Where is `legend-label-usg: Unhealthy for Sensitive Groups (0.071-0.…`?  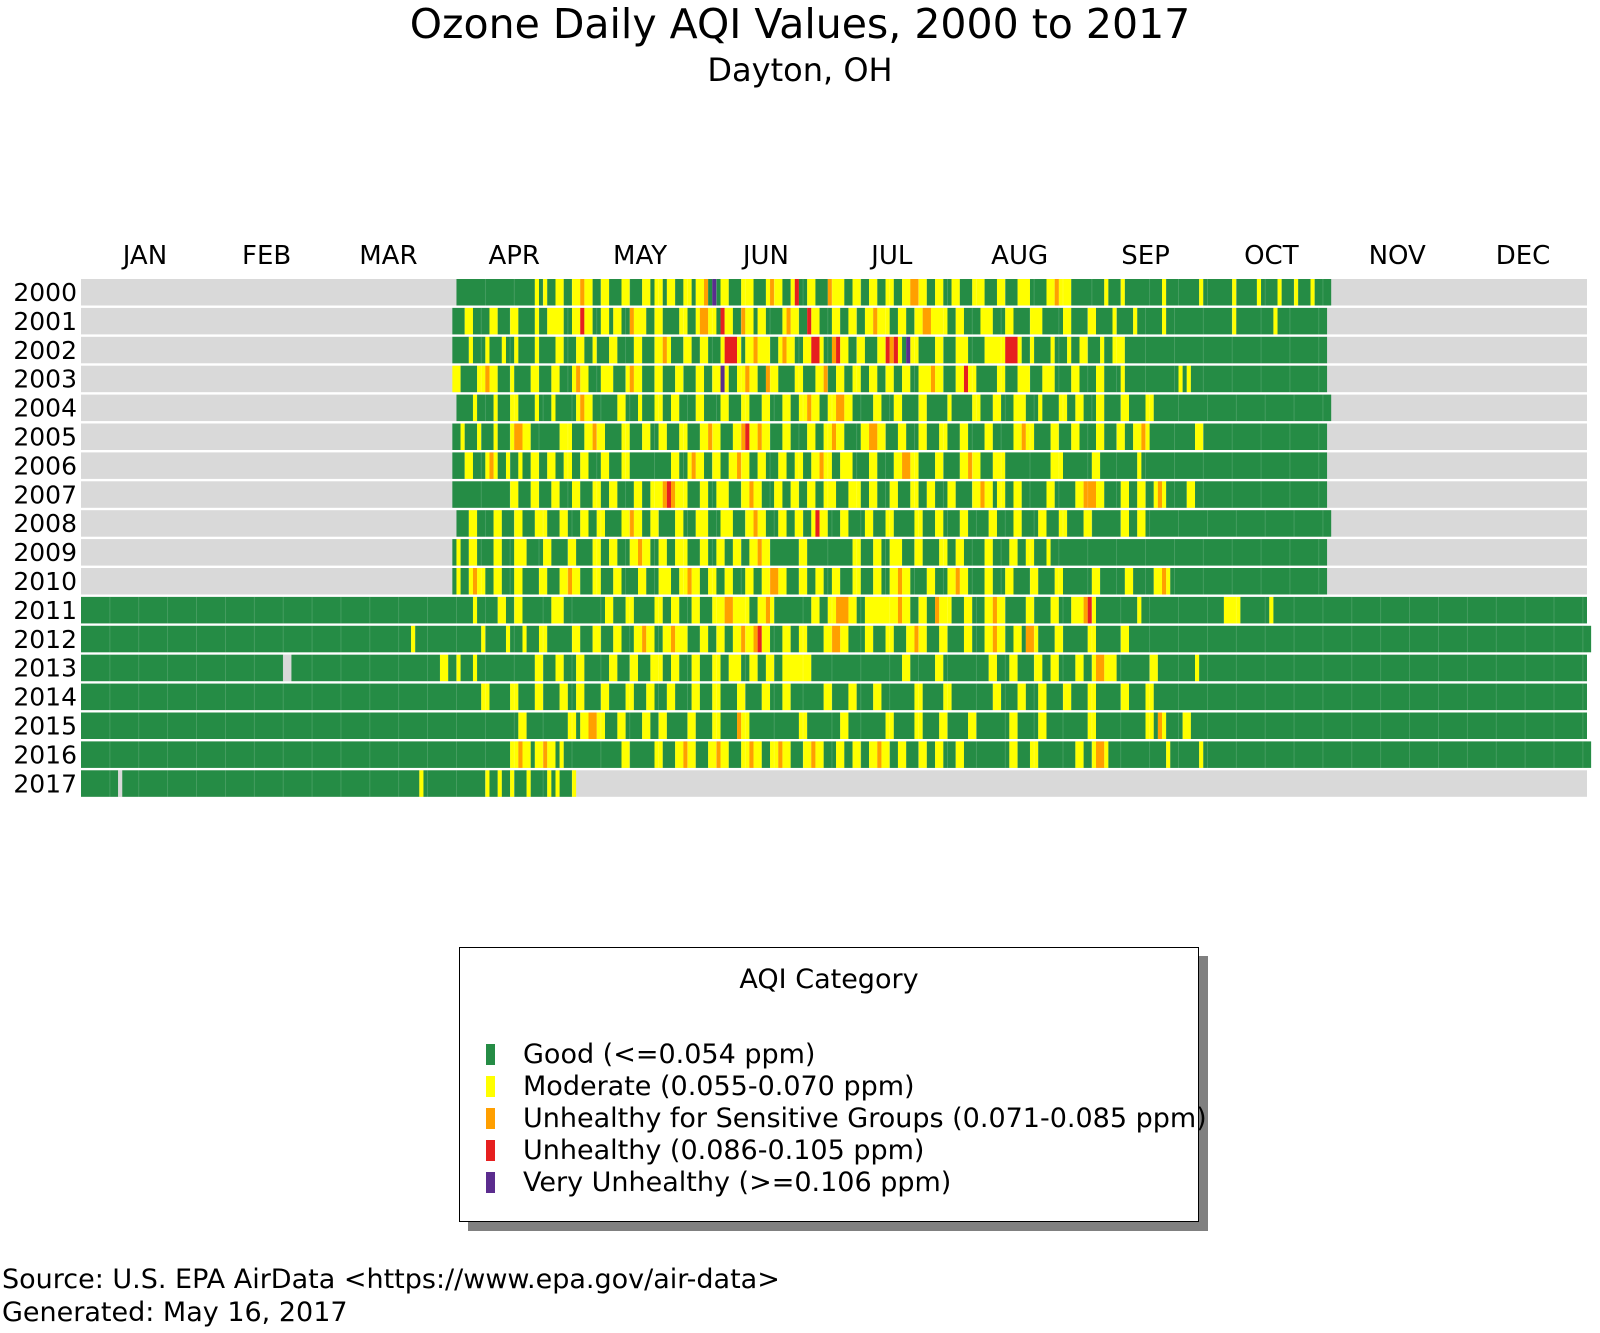 legend-label-usg: Unhealthy for Sensitive Groups (0.071-0.… is located at coordinates (865, 1118).